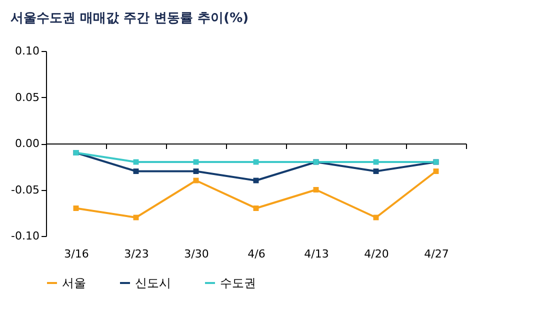 The image size is (536, 334). What do you see at coordinates (27, 51) in the screenshot?
I see `y-tick-label: 0.10` at bounding box center [27, 51].